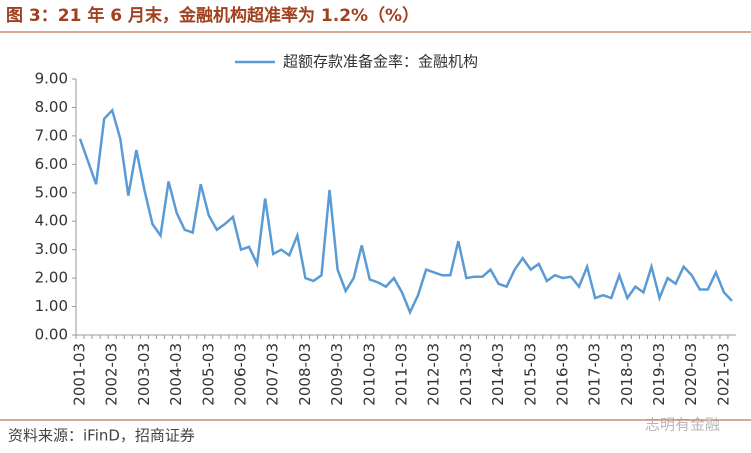  Describe the element at coordinates (101, 436) in the screenshot. I see `source: 资料来源：iFinD，招商证券` at that location.